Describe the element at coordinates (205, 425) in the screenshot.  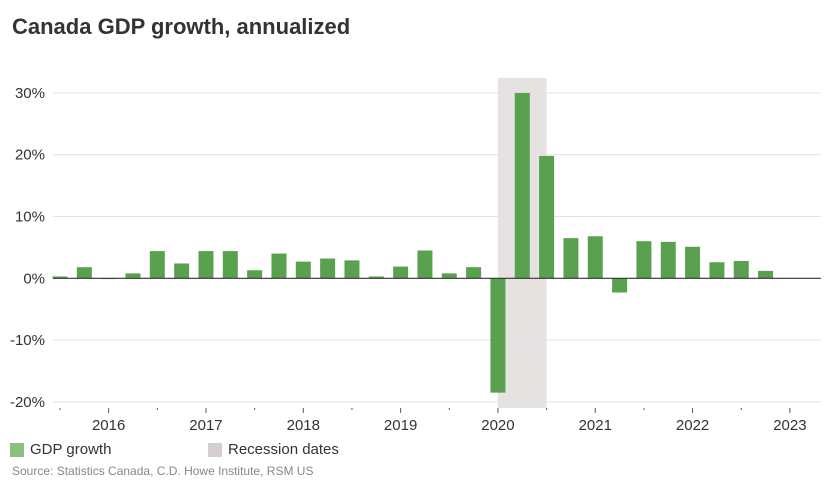
I see `x-tick-label: 2017` at that location.